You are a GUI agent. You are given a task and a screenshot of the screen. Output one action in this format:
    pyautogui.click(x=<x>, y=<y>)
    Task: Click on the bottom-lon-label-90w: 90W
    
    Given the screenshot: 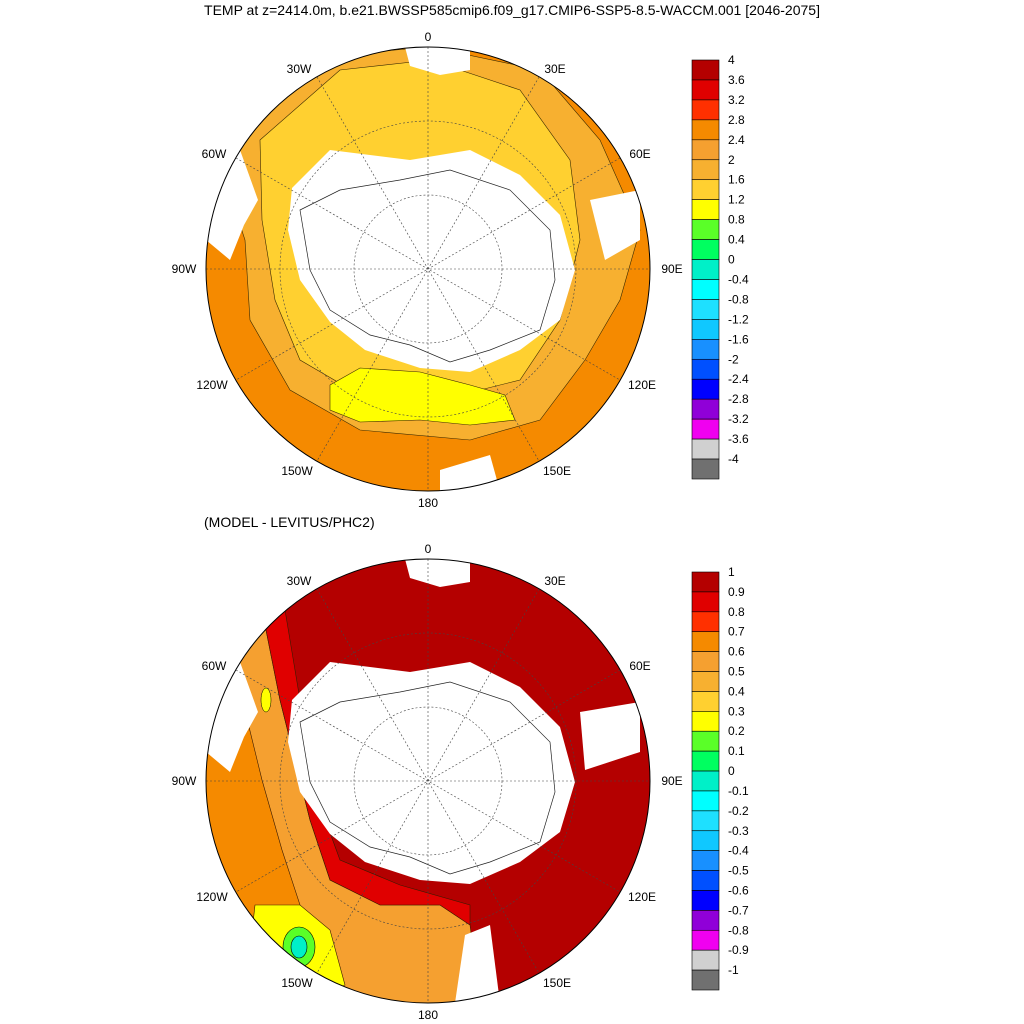 What is the action you would take?
    pyautogui.click(x=184, y=781)
    